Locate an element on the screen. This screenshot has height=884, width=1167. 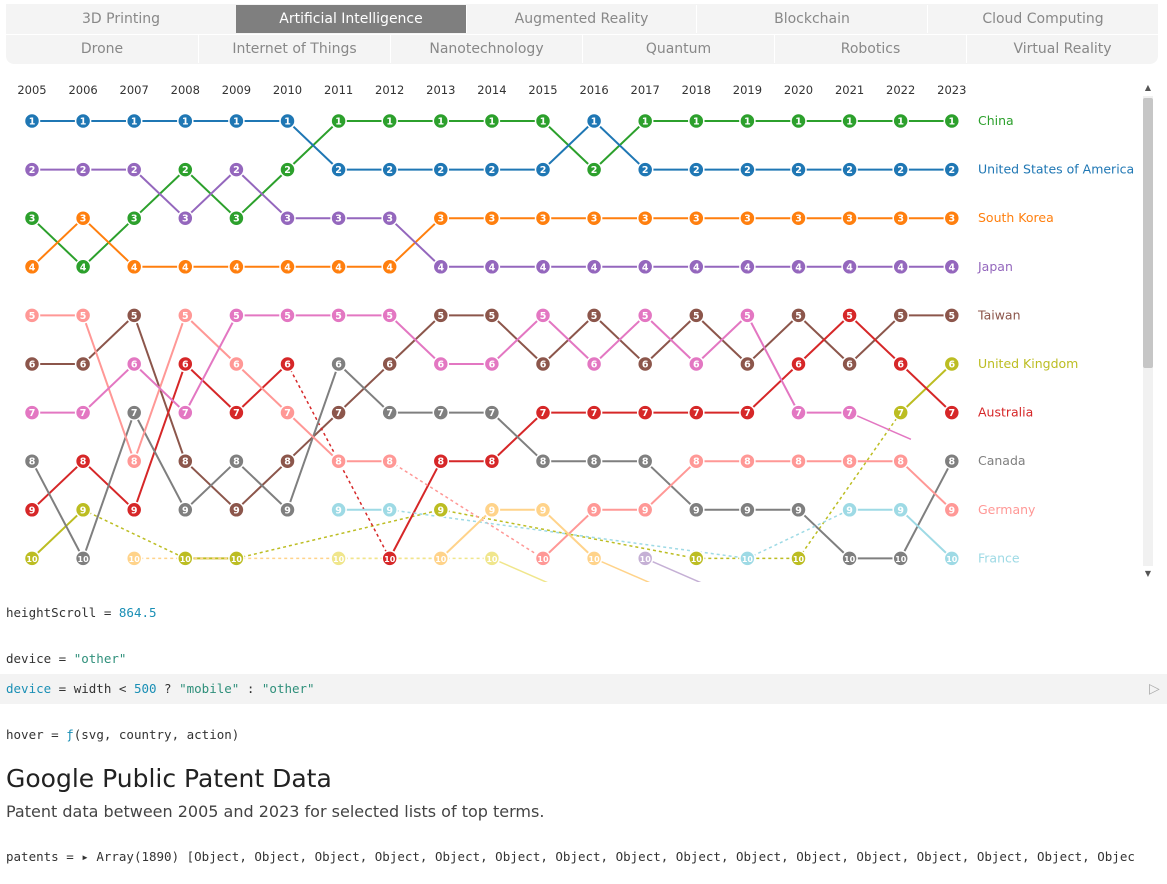
cell-hover: hover = ƒ(svg, country, action) is located at coordinates (122, 734).